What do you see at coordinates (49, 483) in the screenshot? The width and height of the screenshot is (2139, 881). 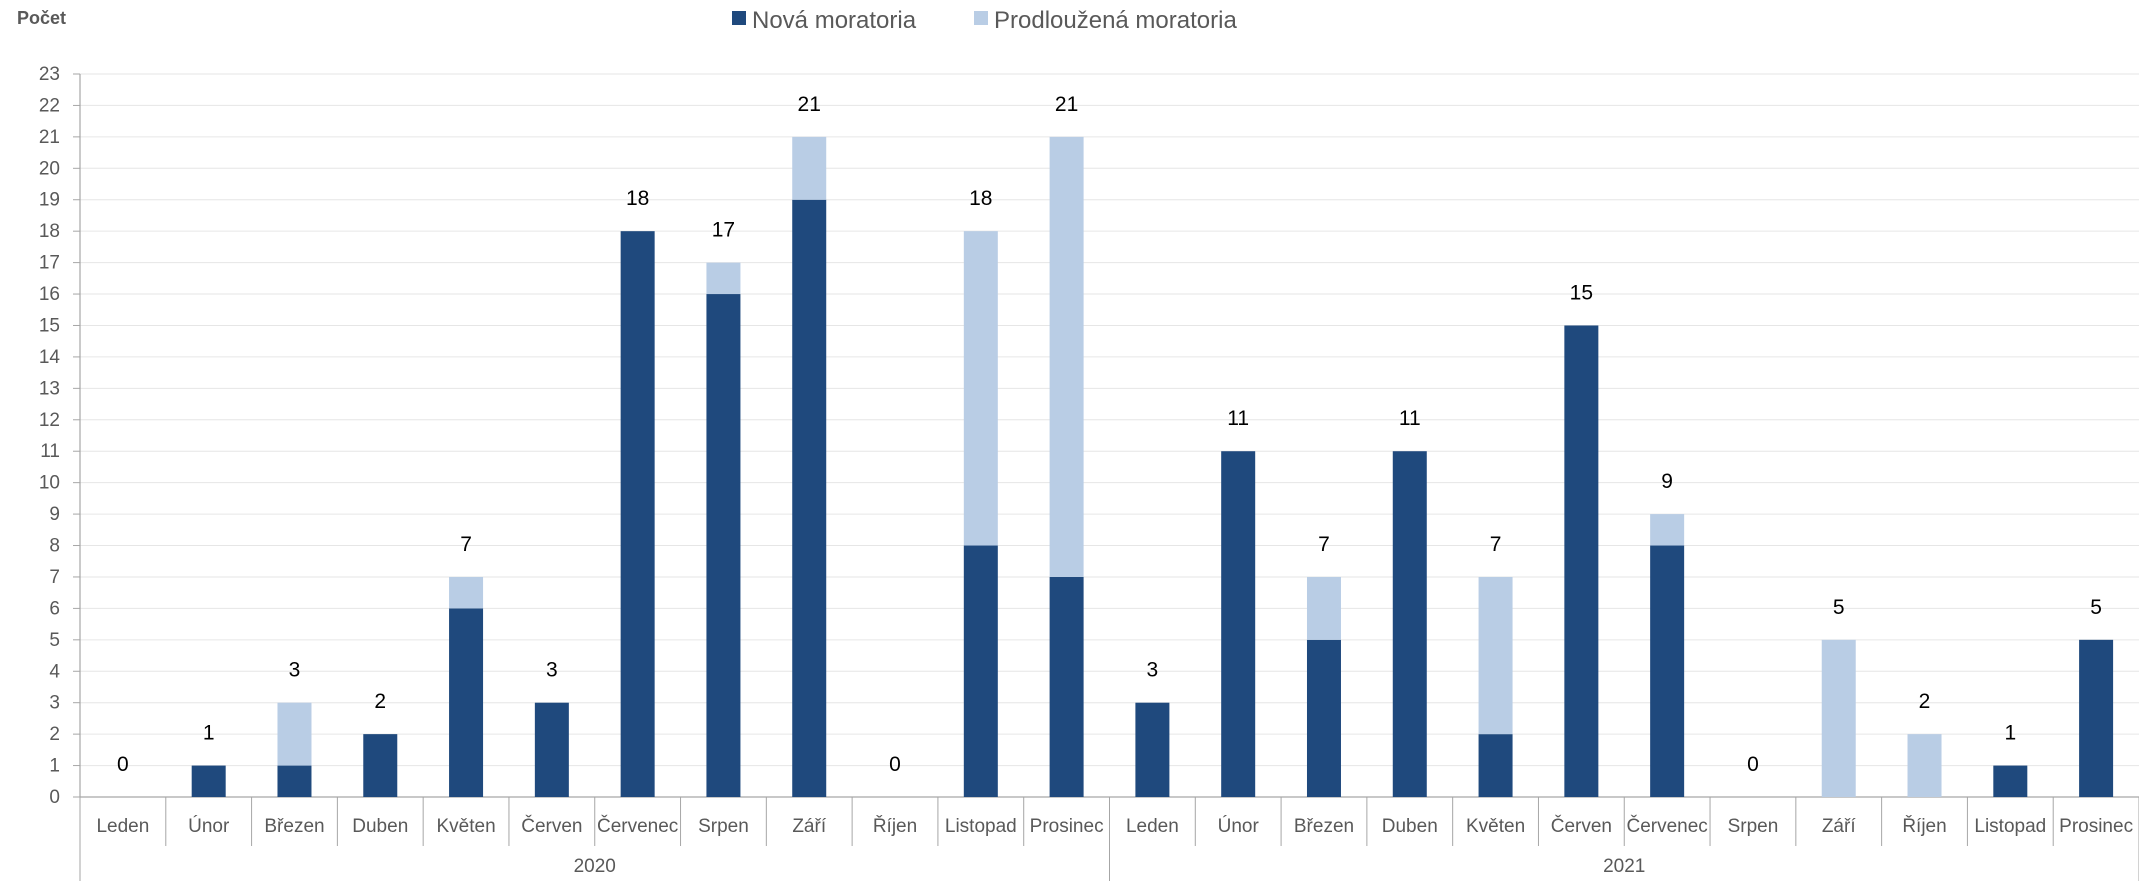 I see `y-tick-label: 10` at bounding box center [49, 483].